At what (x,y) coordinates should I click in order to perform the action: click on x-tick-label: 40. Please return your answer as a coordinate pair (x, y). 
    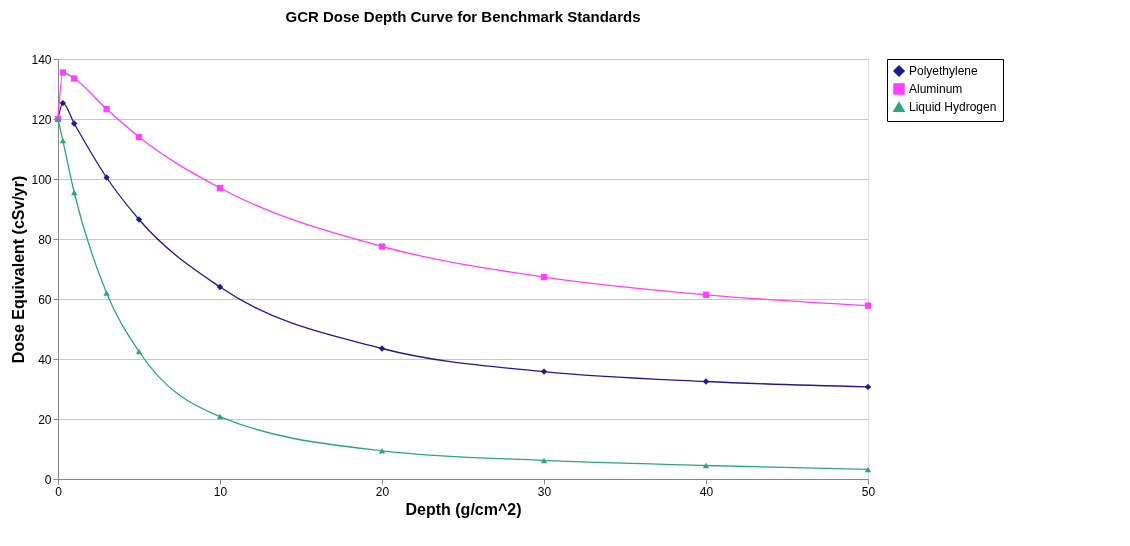
    Looking at the image, I should click on (706, 491).